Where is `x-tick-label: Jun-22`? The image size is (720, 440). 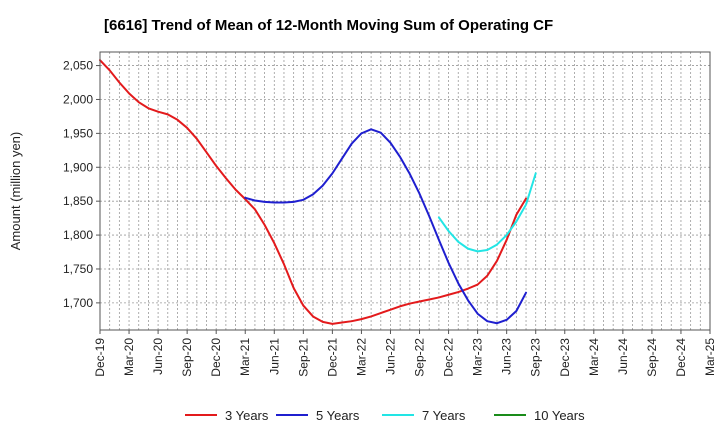
x-tick-label: Jun-22 is located at coordinates (390, 356).